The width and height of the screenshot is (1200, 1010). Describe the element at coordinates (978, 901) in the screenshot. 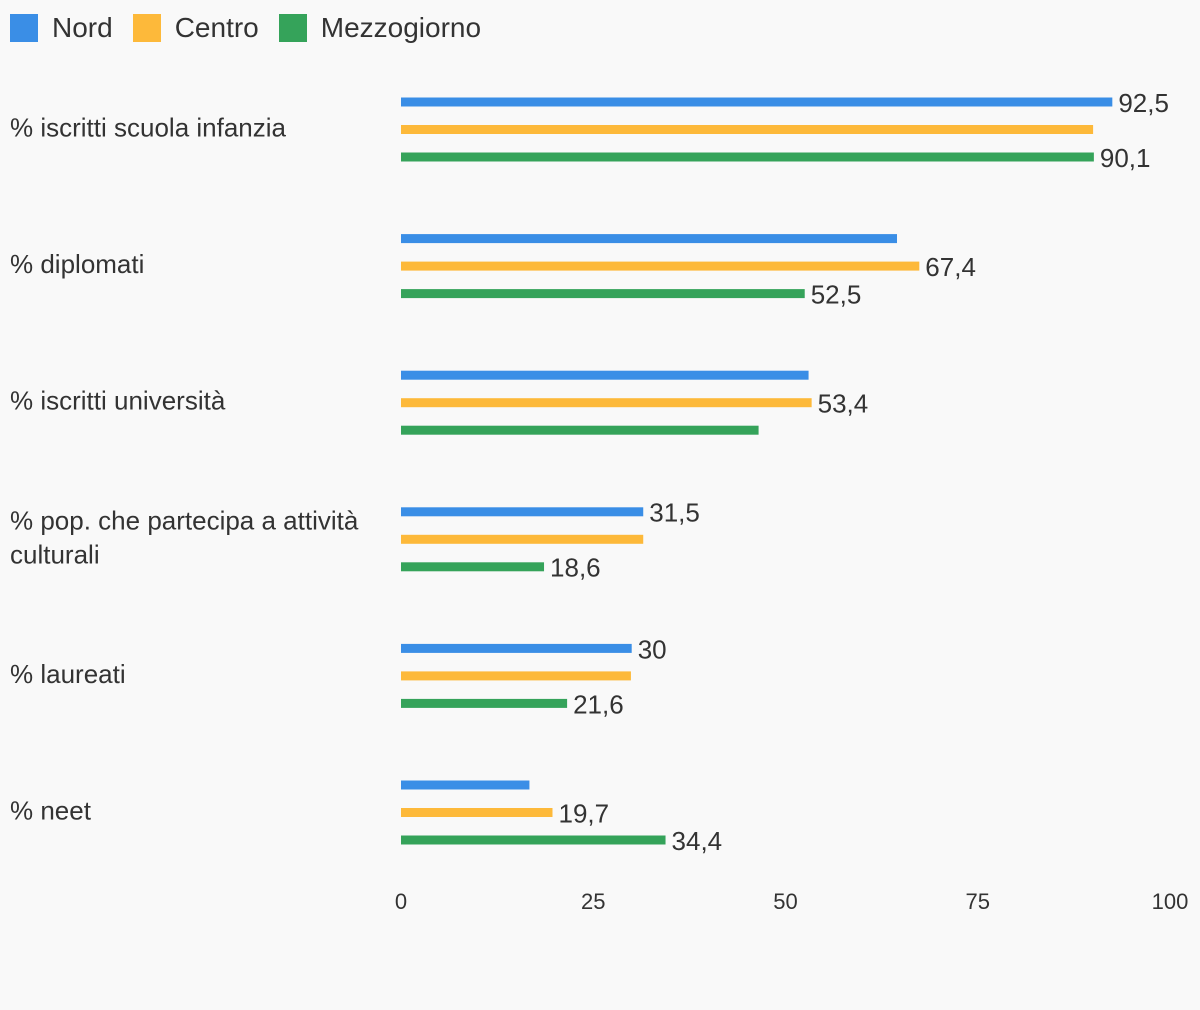

I see `x-tick-label: 75` at that location.